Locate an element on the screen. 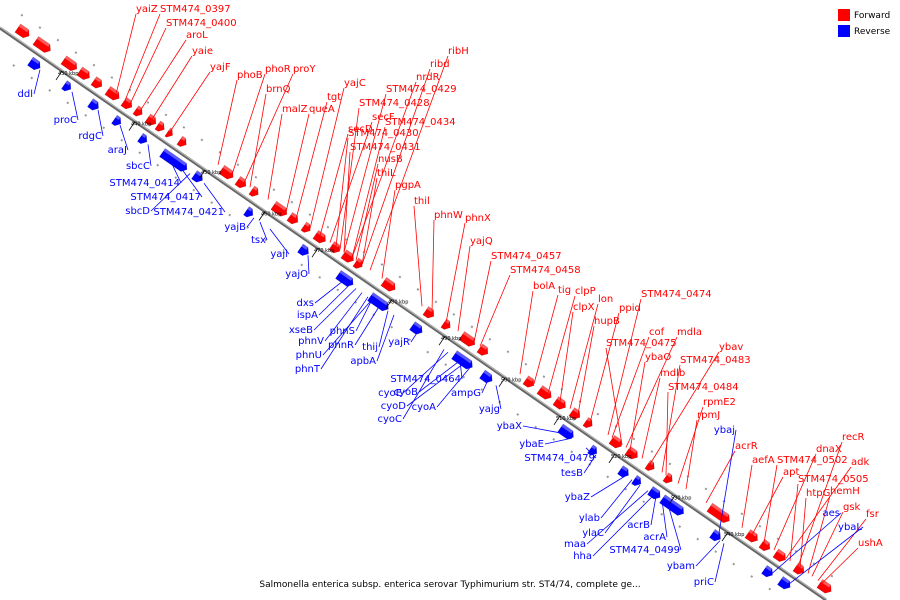 This screenshot has width=900, height=600. forward-gene-label: yajQ is located at coordinates (481, 241).